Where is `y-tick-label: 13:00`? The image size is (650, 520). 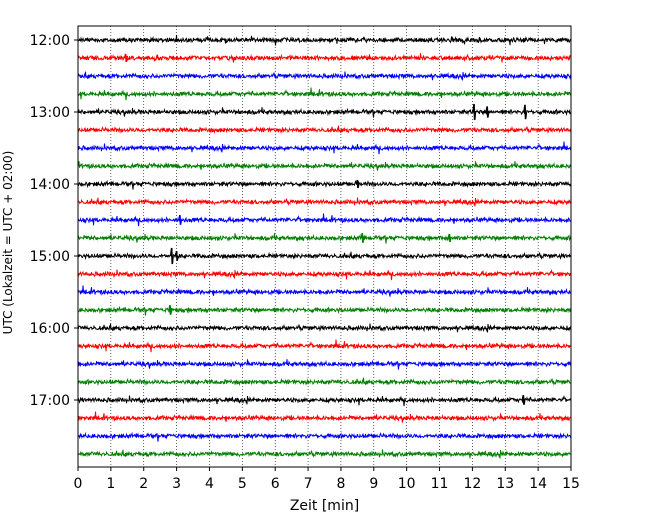
y-tick-label: 13:00 is located at coordinates (50, 113).